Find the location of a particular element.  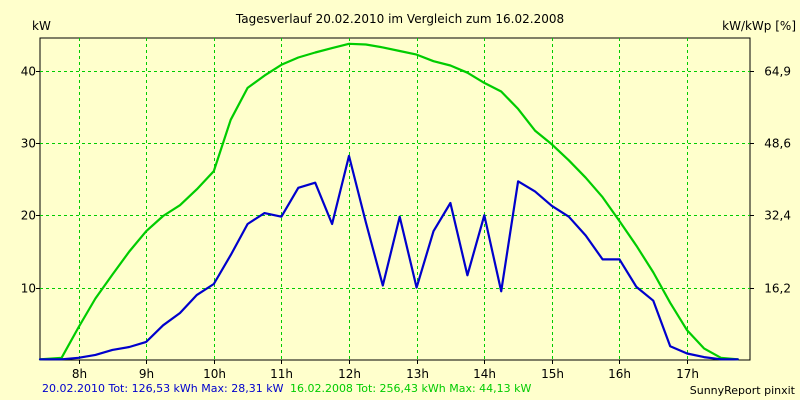

y-tick-label-right-2: 48,6 is located at coordinates (777, 144).